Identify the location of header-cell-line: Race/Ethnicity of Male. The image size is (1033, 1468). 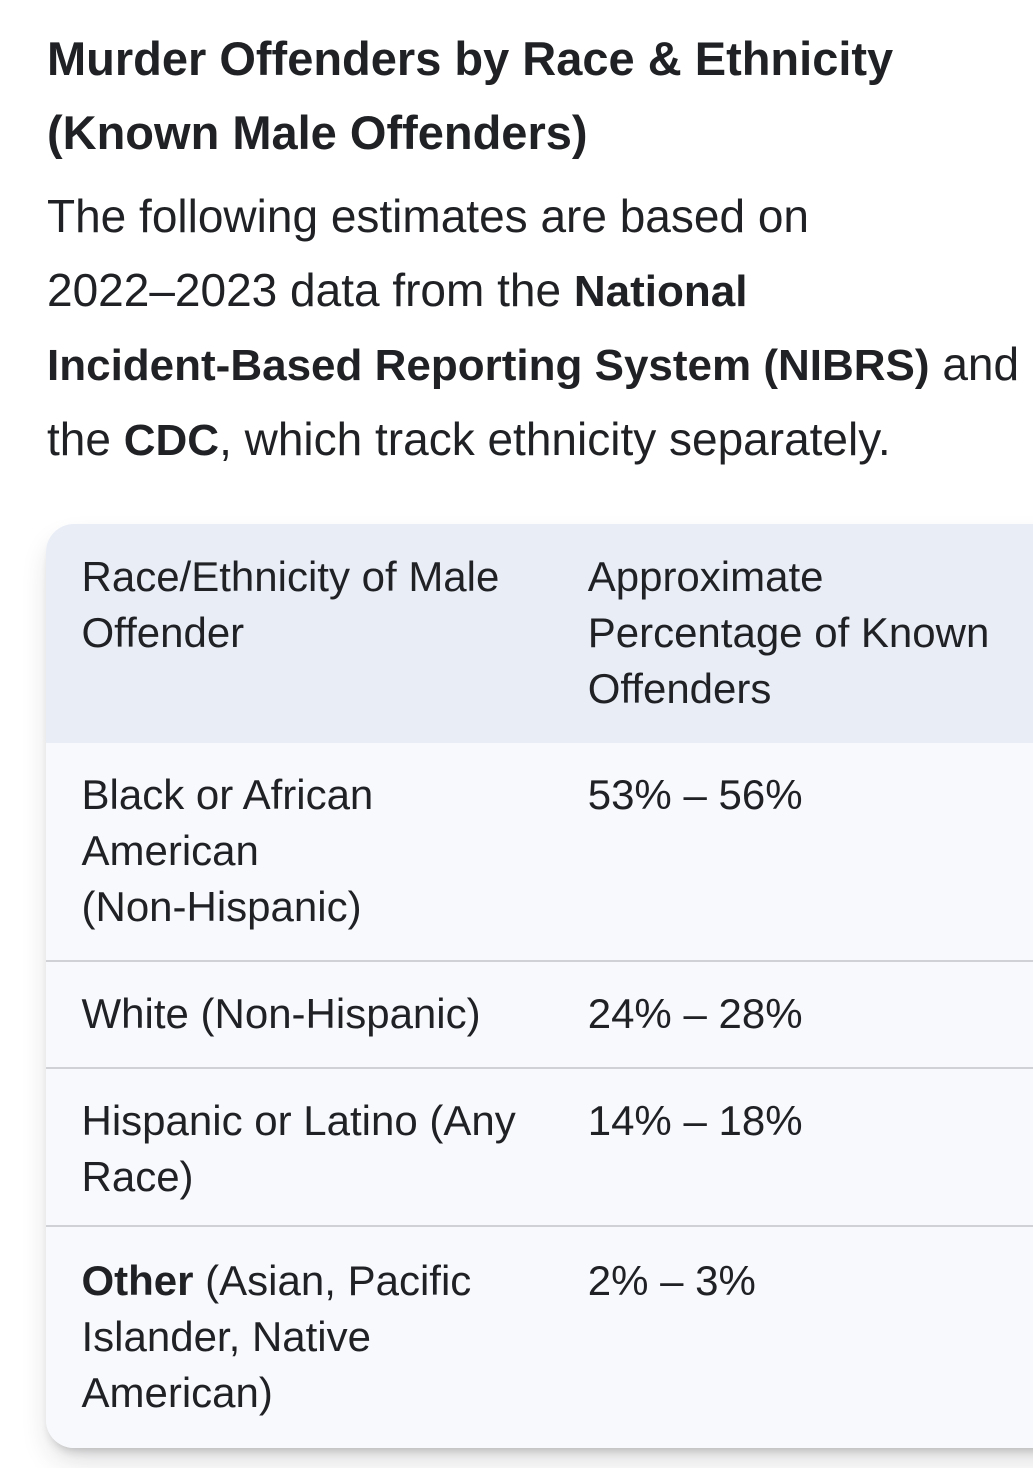
(299, 577).